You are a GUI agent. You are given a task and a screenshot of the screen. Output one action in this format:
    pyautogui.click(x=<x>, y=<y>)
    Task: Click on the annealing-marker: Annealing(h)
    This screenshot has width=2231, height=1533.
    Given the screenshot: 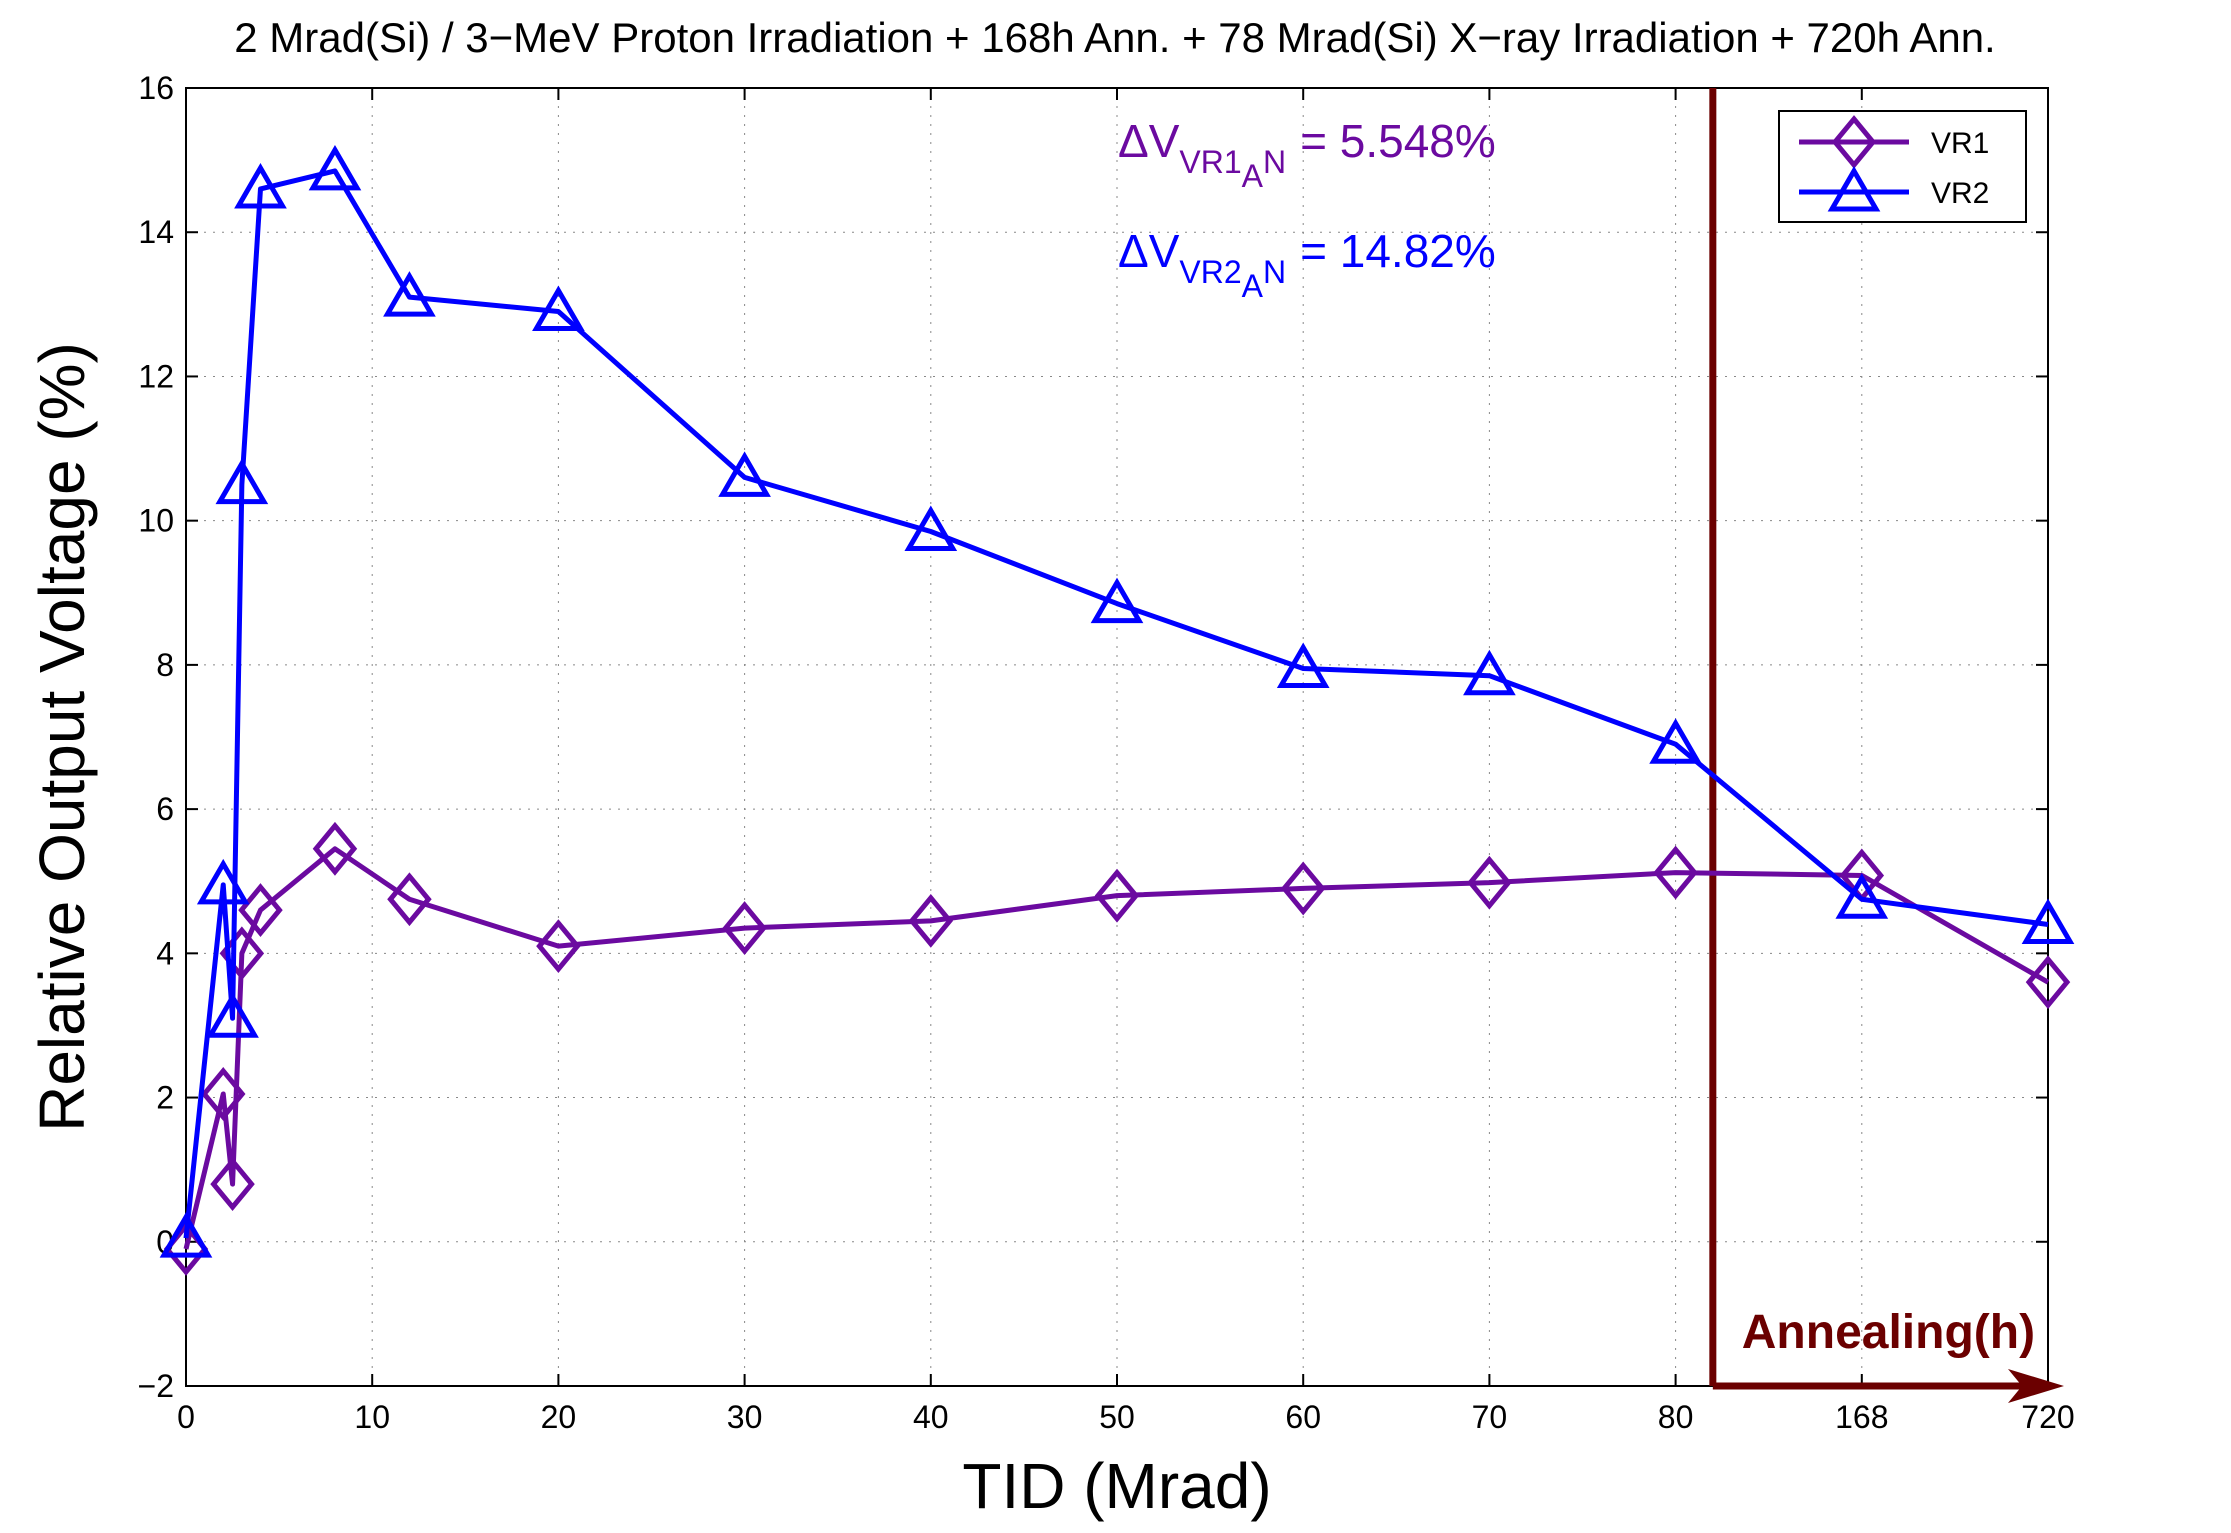 What is the action you would take?
    pyautogui.click(x=1886, y=745)
    